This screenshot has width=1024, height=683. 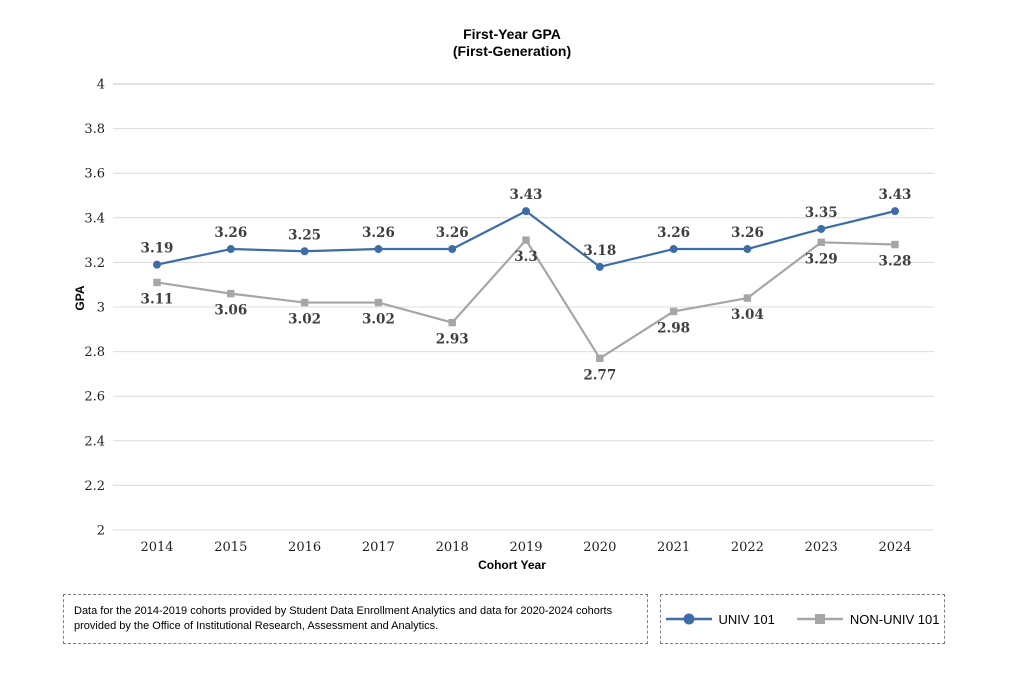 I want to click on legend-line-circle-swatch, so click(x=688, y=619).